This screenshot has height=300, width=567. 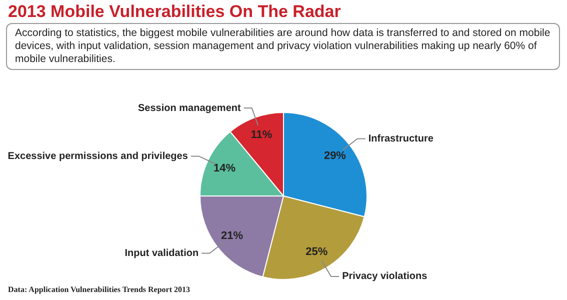 What do you see at coordinates (161, 254) in the screenshot?
I see `slice-label: Input validation` at bounding box center [161, 254].